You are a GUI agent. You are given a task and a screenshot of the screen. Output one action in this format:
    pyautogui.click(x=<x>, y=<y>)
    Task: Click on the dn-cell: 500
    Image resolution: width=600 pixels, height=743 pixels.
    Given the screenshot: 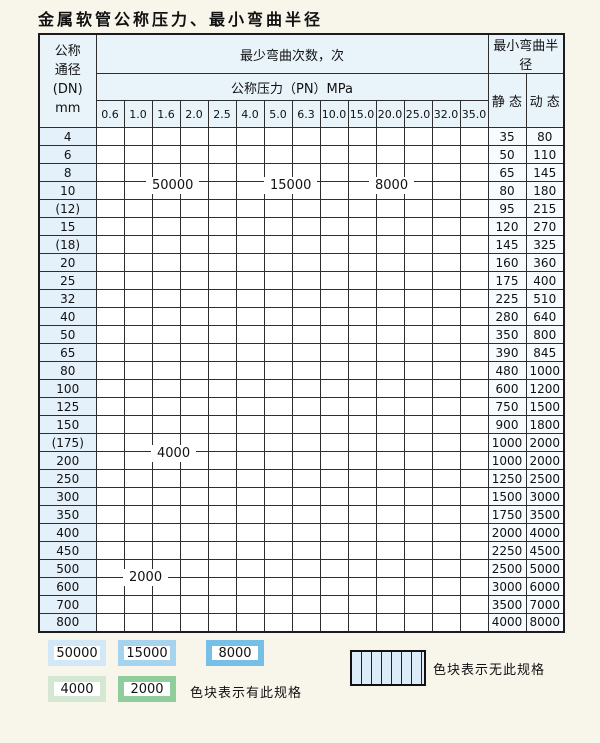 What is the action you would take?
    pyautogui.click(x=67, y=568)
    